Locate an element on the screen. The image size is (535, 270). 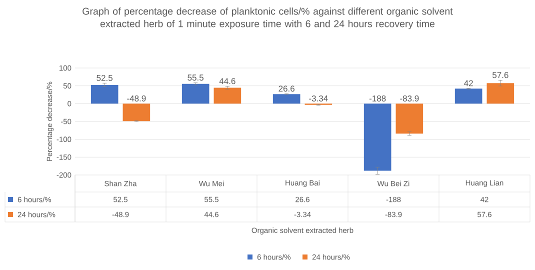
text: 55.5 is located at coordinates (196, 77).